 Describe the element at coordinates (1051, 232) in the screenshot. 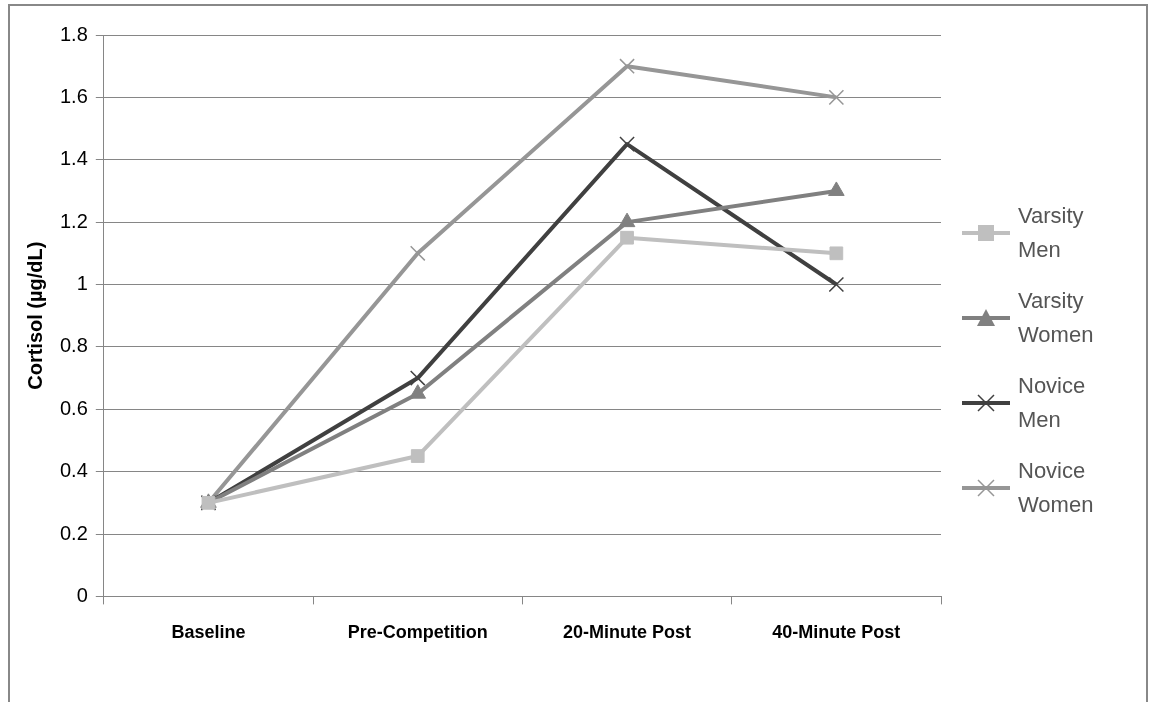

I see `legend-label: Varsity Men` at that location.